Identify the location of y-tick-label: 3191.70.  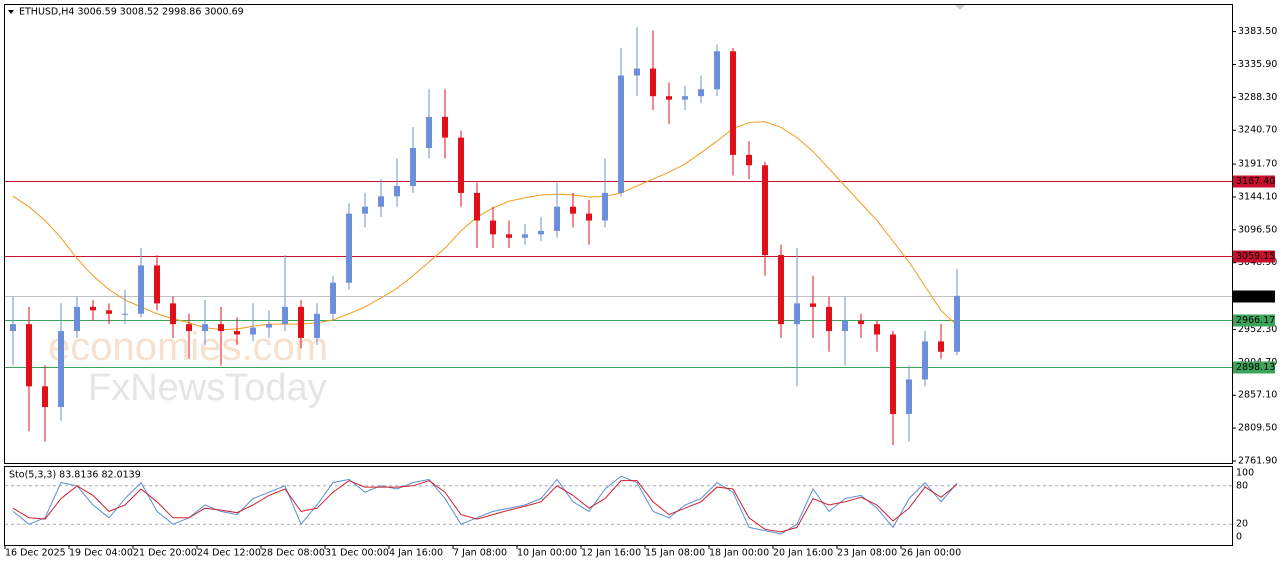
(1257, 164).